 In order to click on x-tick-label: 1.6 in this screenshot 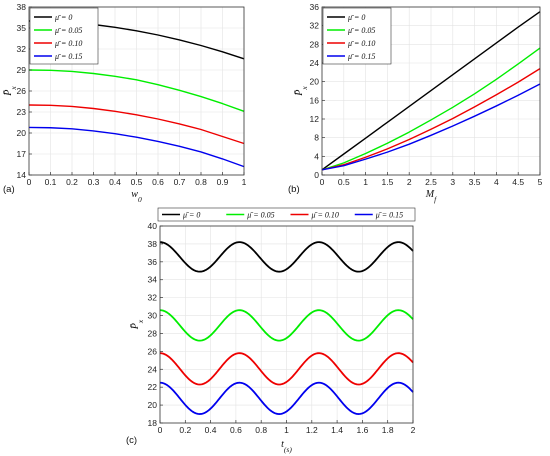, I will do `click(362, 430)`.